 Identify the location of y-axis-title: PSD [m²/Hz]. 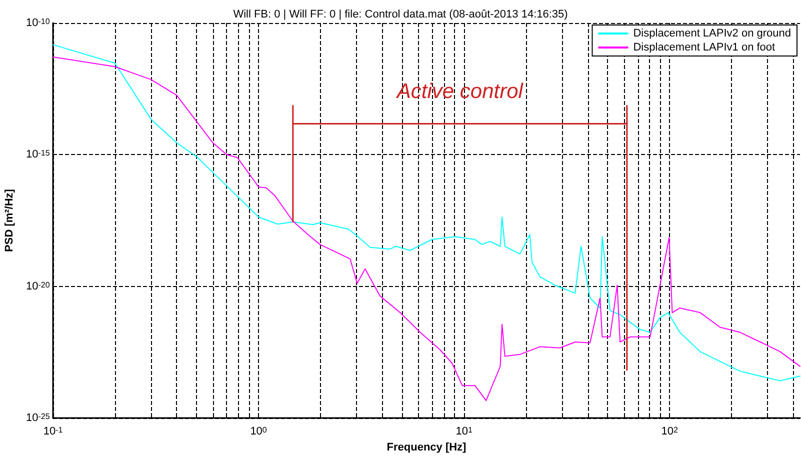
(10, 220).